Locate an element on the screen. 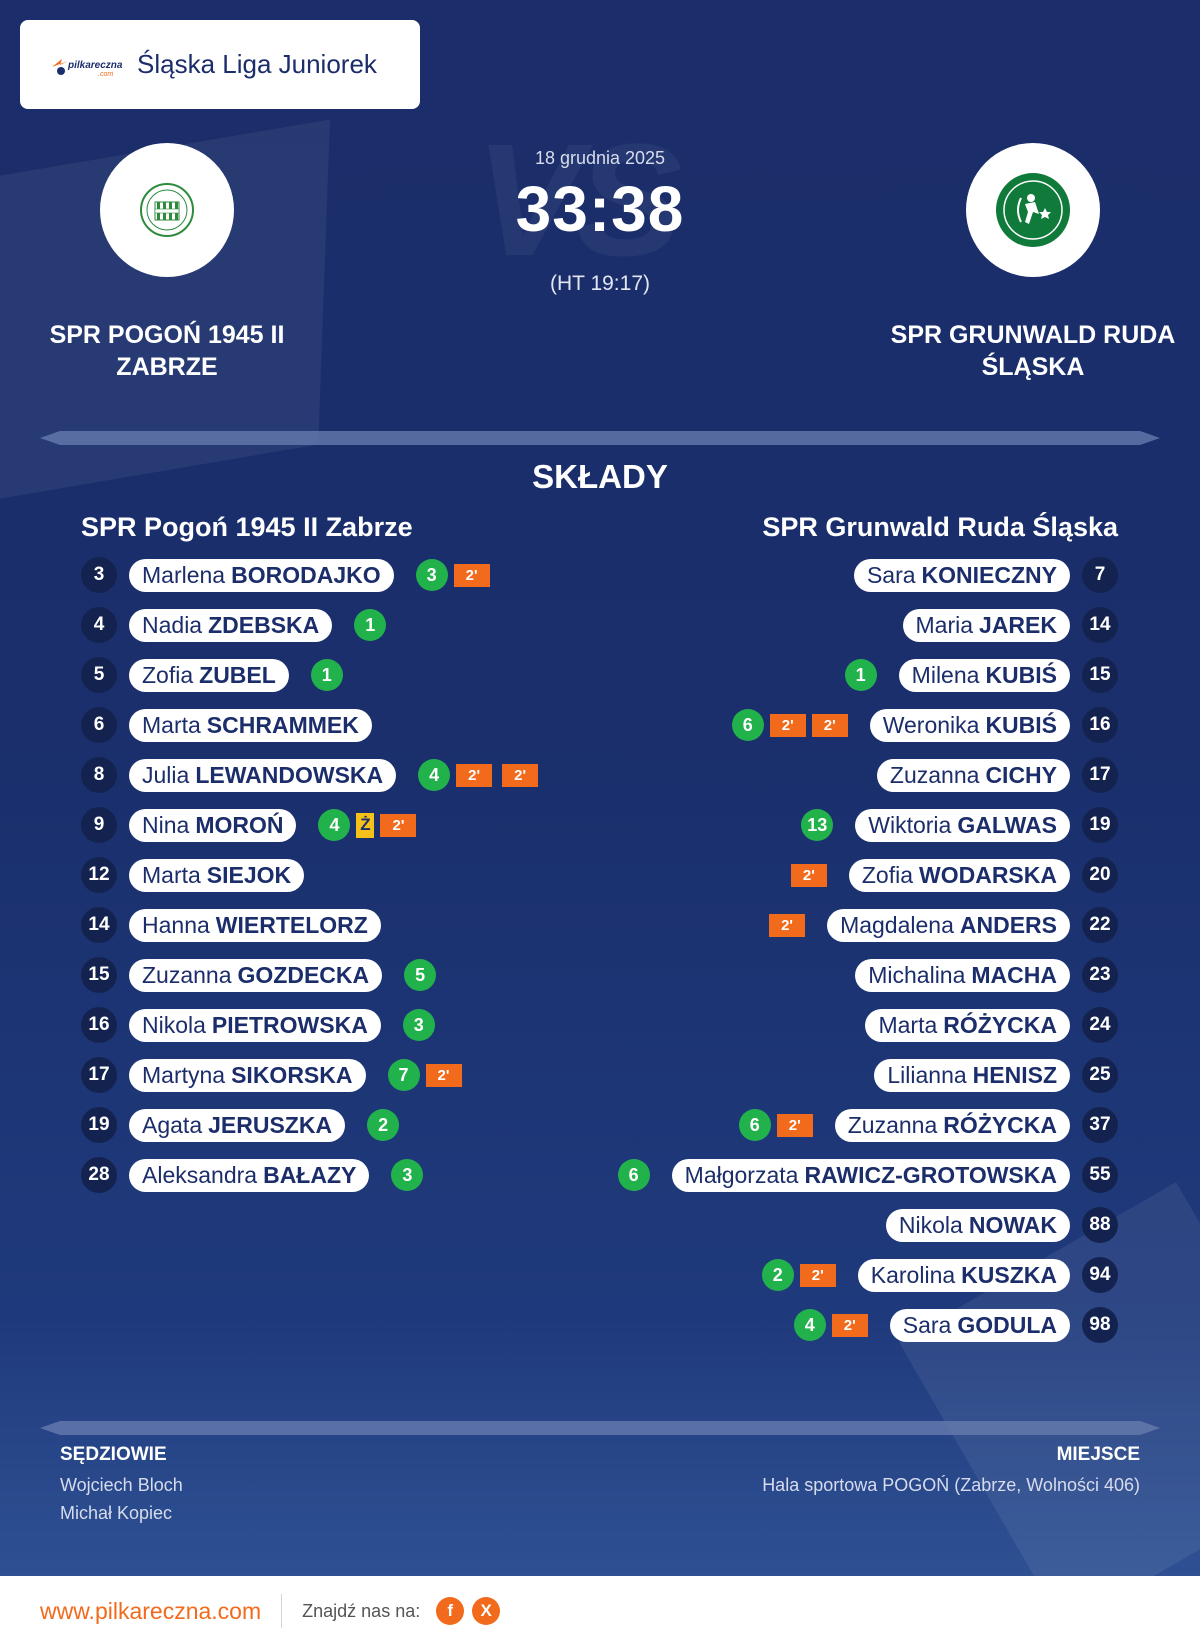 The width and height of the screenshot is (1200, 1646). player-number: 15 is located at coordinates (1100, 675).